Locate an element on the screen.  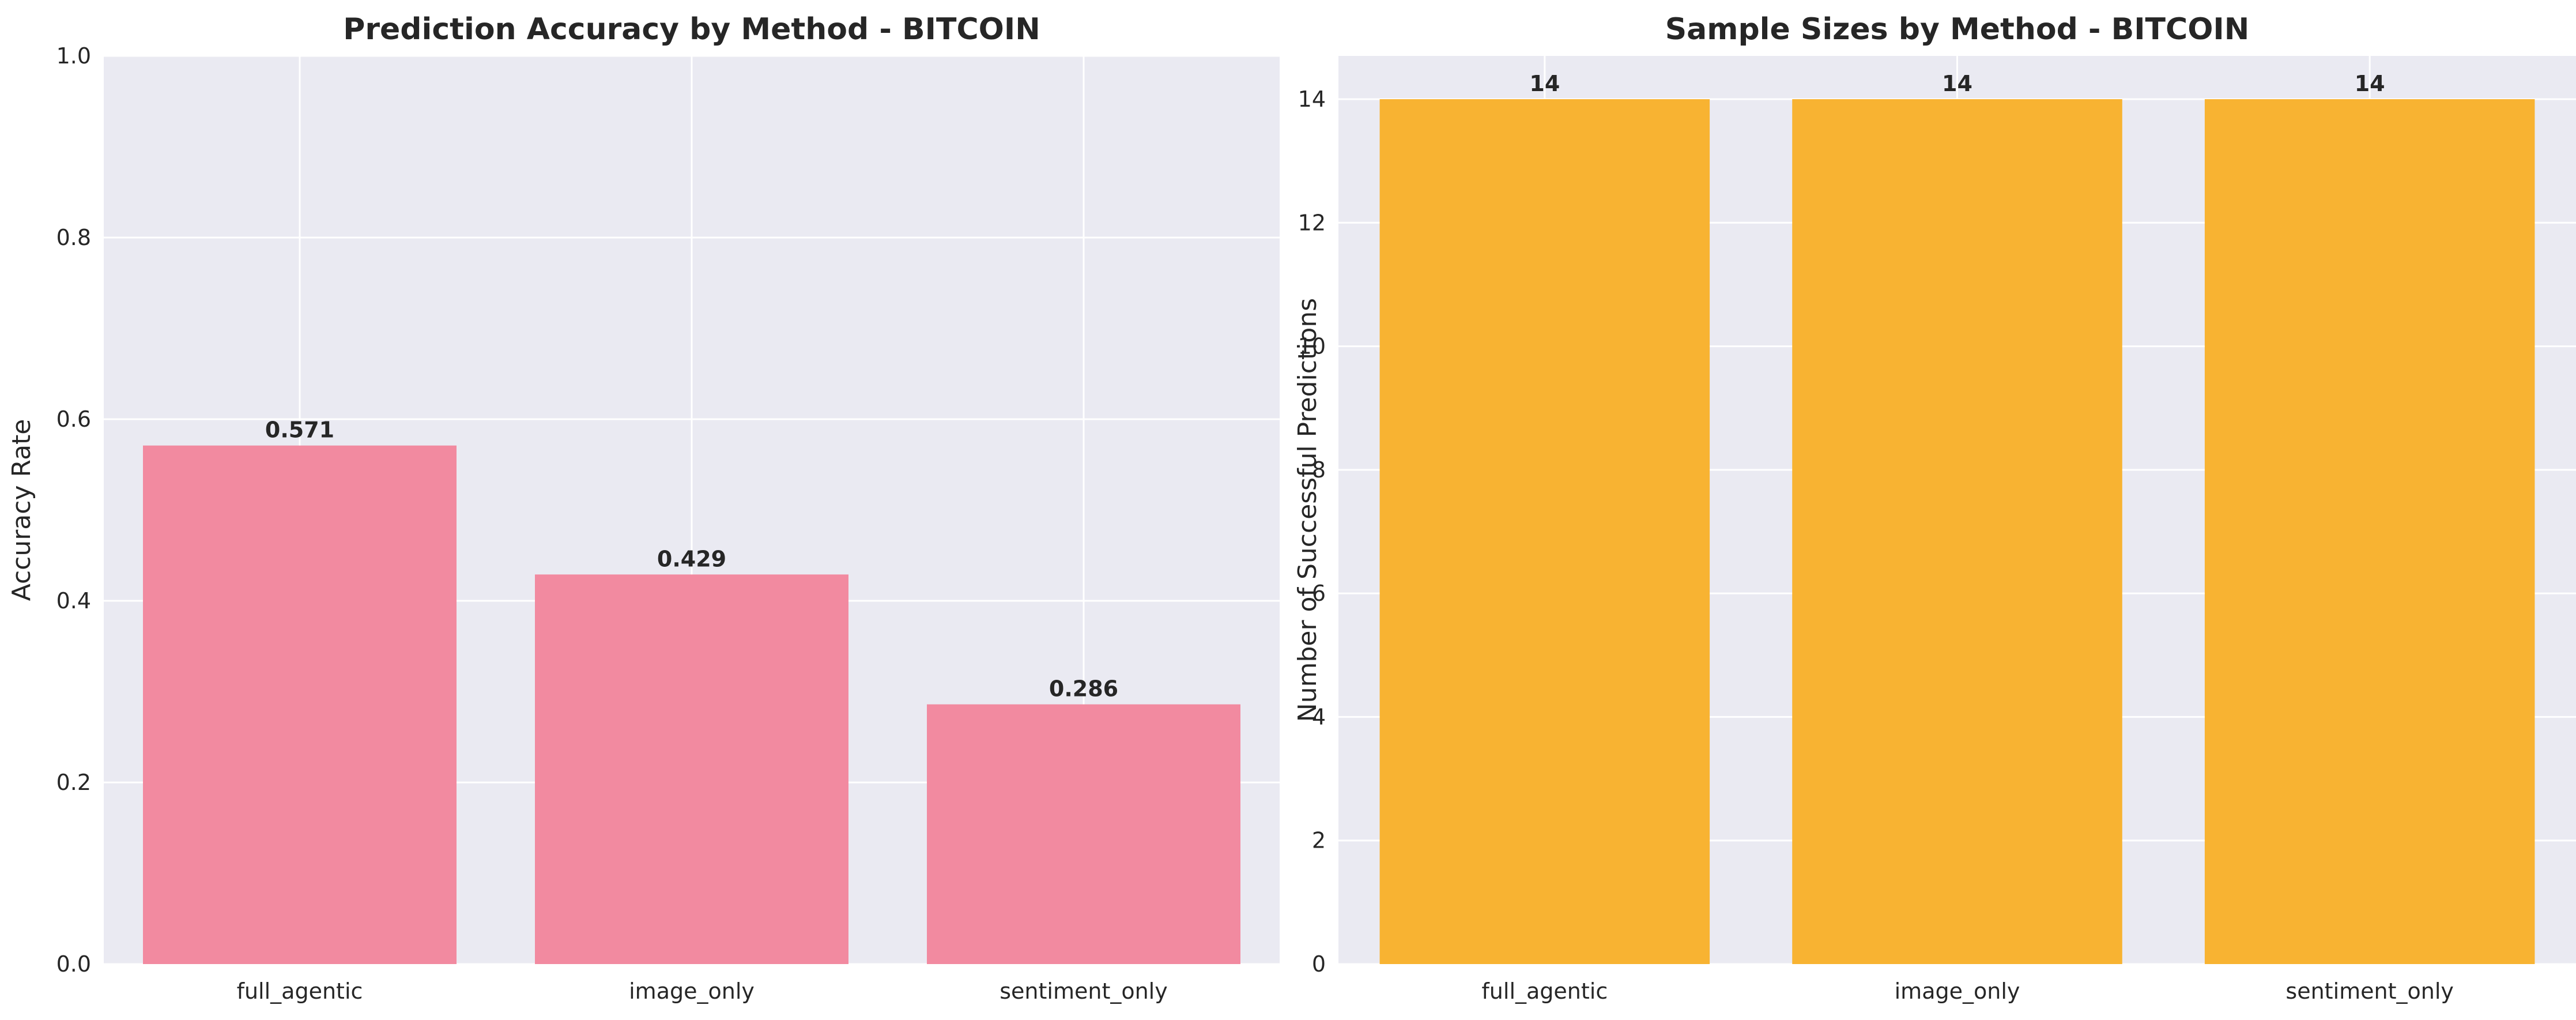
accuracy-x-tick-label: full_agentic is located at coordinates (300, 991).